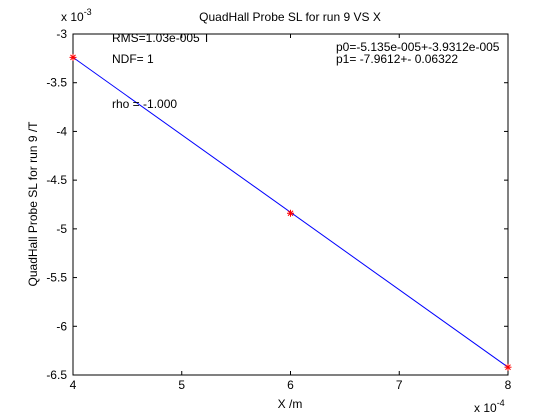 Image resolution: width=560 pixels, height=420 pixels. Describe the element at coordinates (508, 385) in the screenshot. I see `x-tick-label: 8` at that location.